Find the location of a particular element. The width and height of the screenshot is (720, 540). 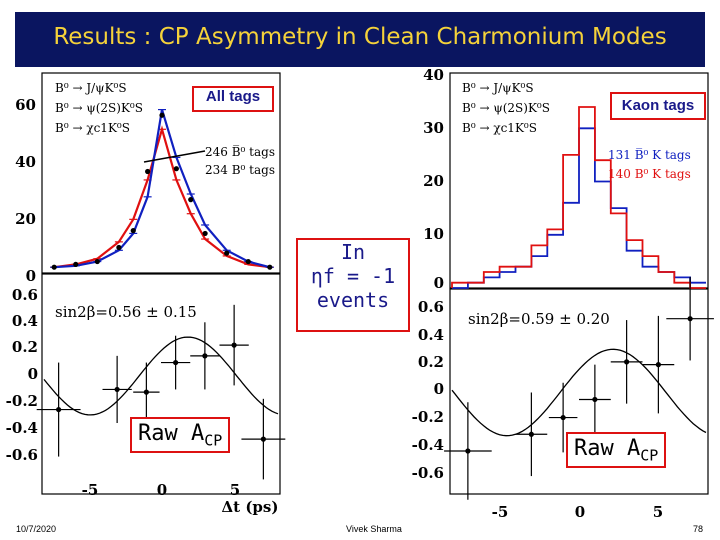

left-legend-1: B⁰ → J/ψK⁰S is located at coordinates (91, 88).